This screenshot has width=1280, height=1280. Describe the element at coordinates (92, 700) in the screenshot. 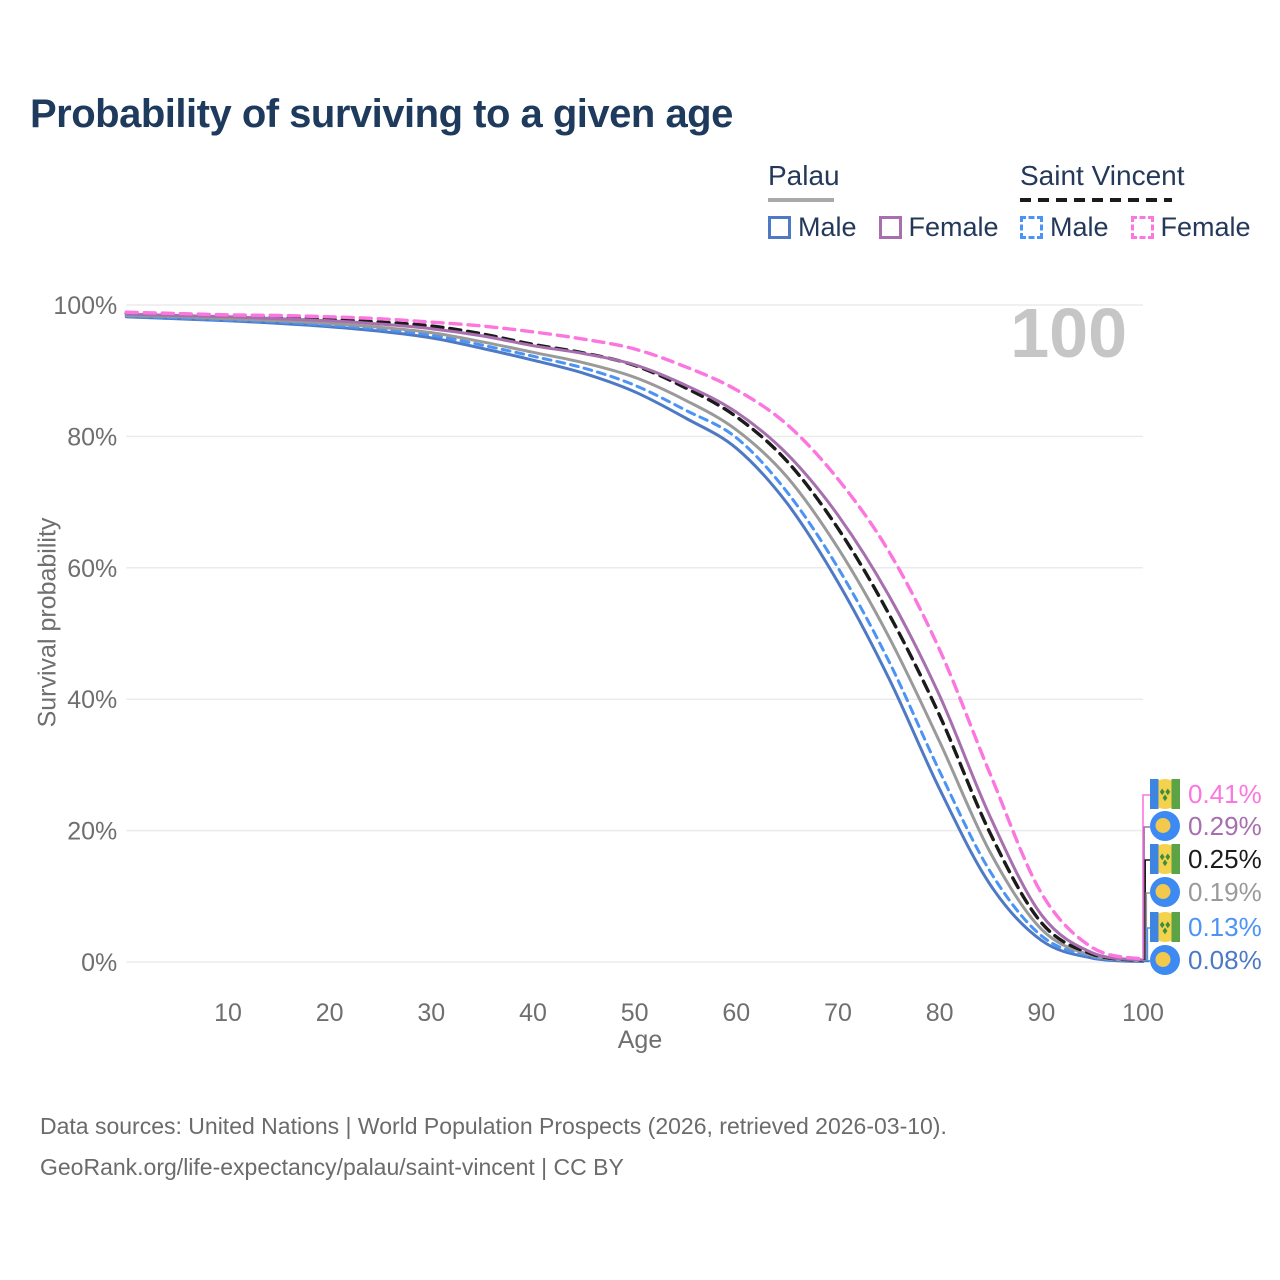

I see `y-tick-label: 40%` at that location.